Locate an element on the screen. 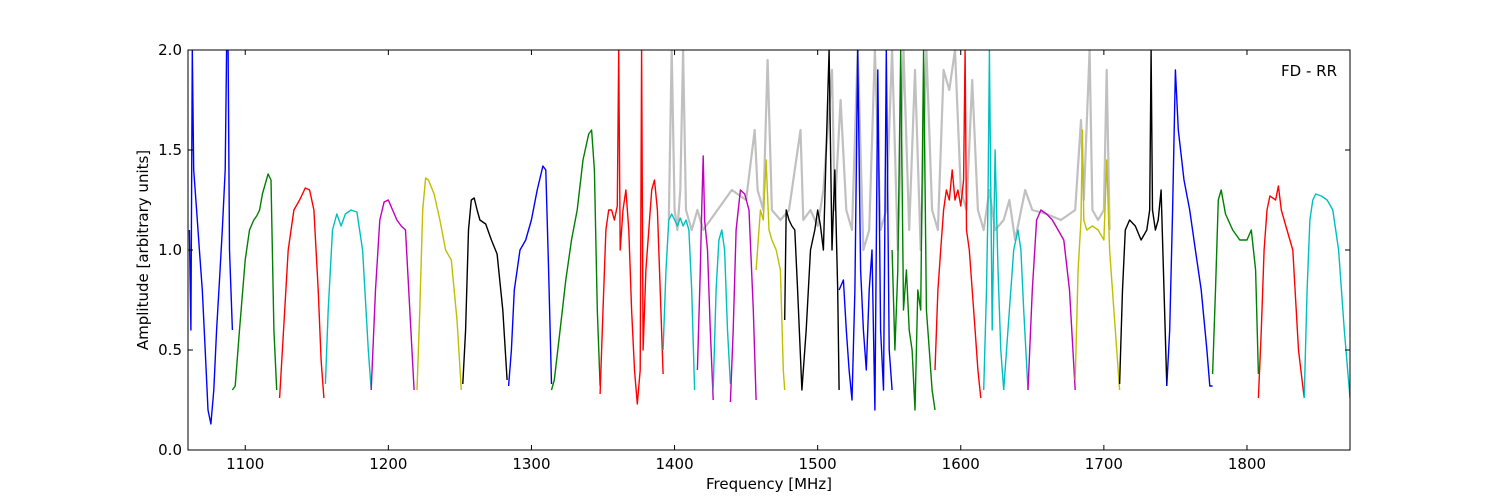  x-tick-label: 1400 is located at coordinates (674, 464).